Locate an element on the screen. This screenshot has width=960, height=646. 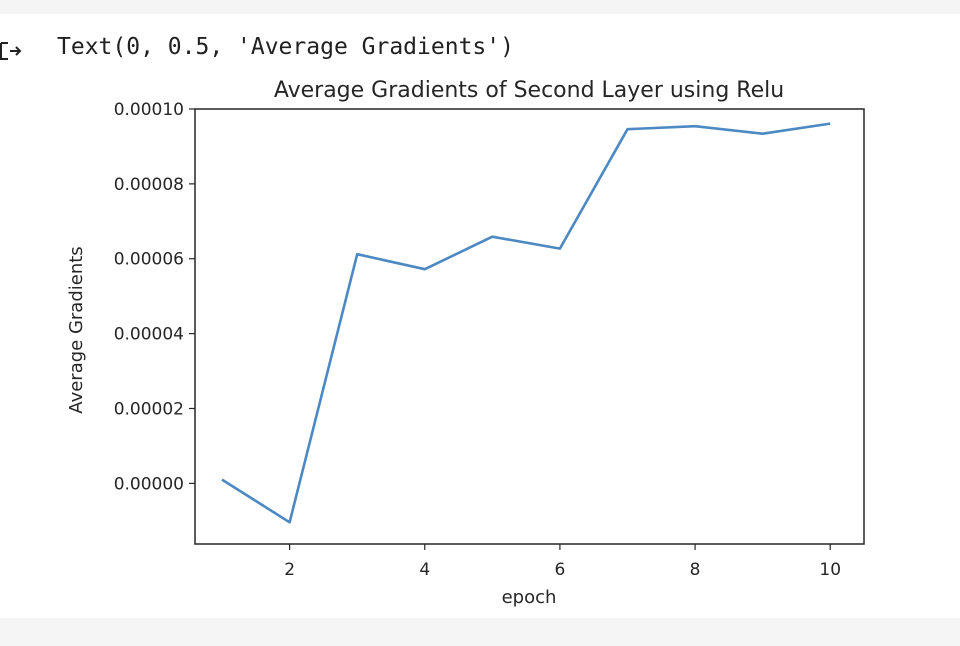
x-tick-label: 6 is located at coordinates (559, 570).